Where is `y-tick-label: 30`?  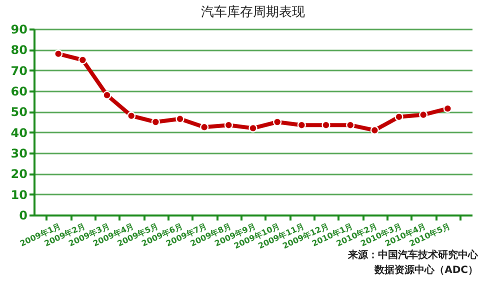 y-tick-label: 30 is located at coordinates (19, 153).